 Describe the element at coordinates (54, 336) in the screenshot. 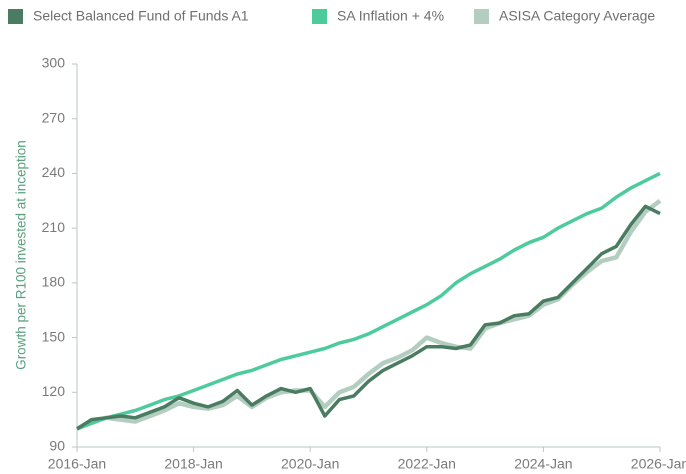

I see `y-tick-label: 150` at that location.